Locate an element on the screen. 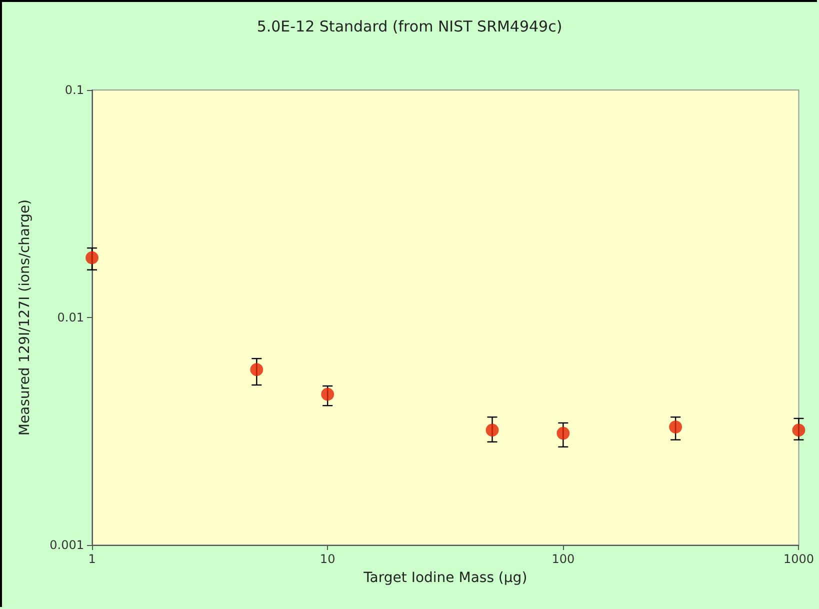 The image size is (819, 609). chart-title: 5.0E-12 Standard (from NIST SRM4949c) is located at coordinates (409, 27).